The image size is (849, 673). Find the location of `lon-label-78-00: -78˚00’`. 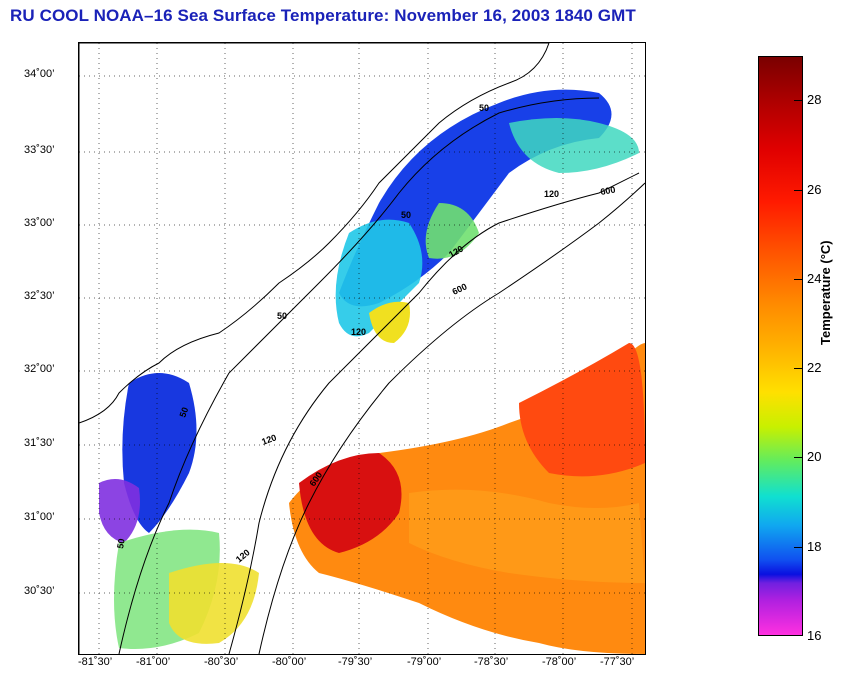

lon-label-78-00: -78˚00’ is located at coordinates (559, 662).